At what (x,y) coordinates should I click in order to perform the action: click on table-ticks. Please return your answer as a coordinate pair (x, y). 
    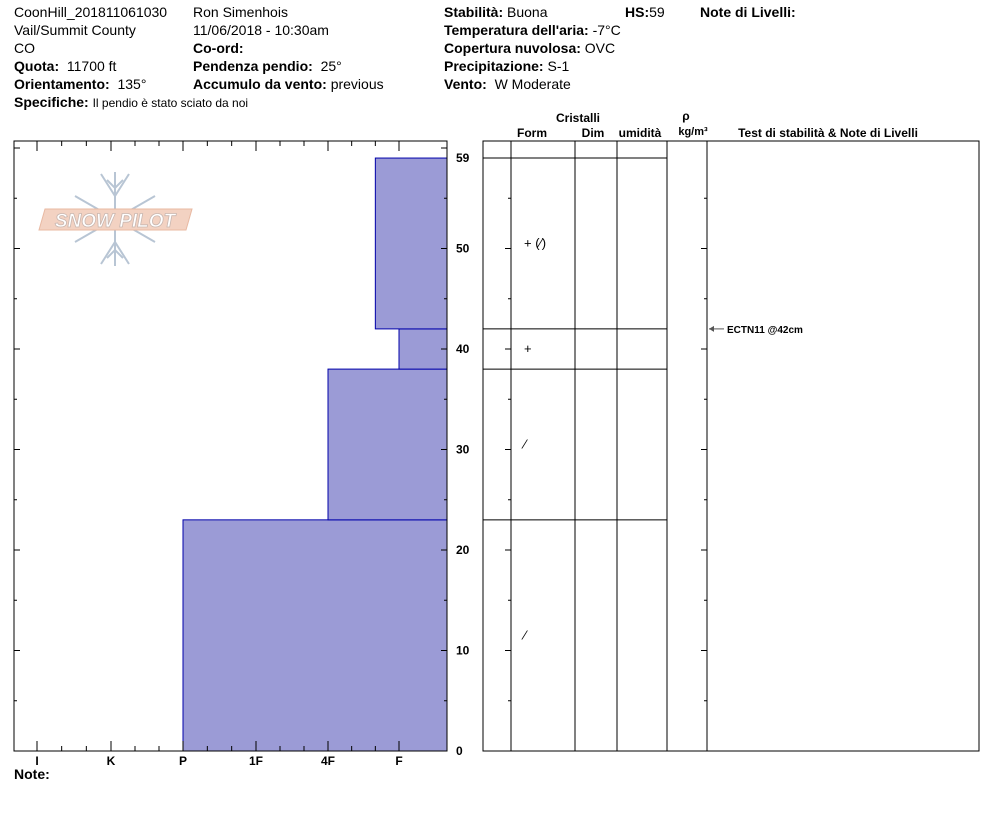
    Looking at the image, I should click on (606, 474).